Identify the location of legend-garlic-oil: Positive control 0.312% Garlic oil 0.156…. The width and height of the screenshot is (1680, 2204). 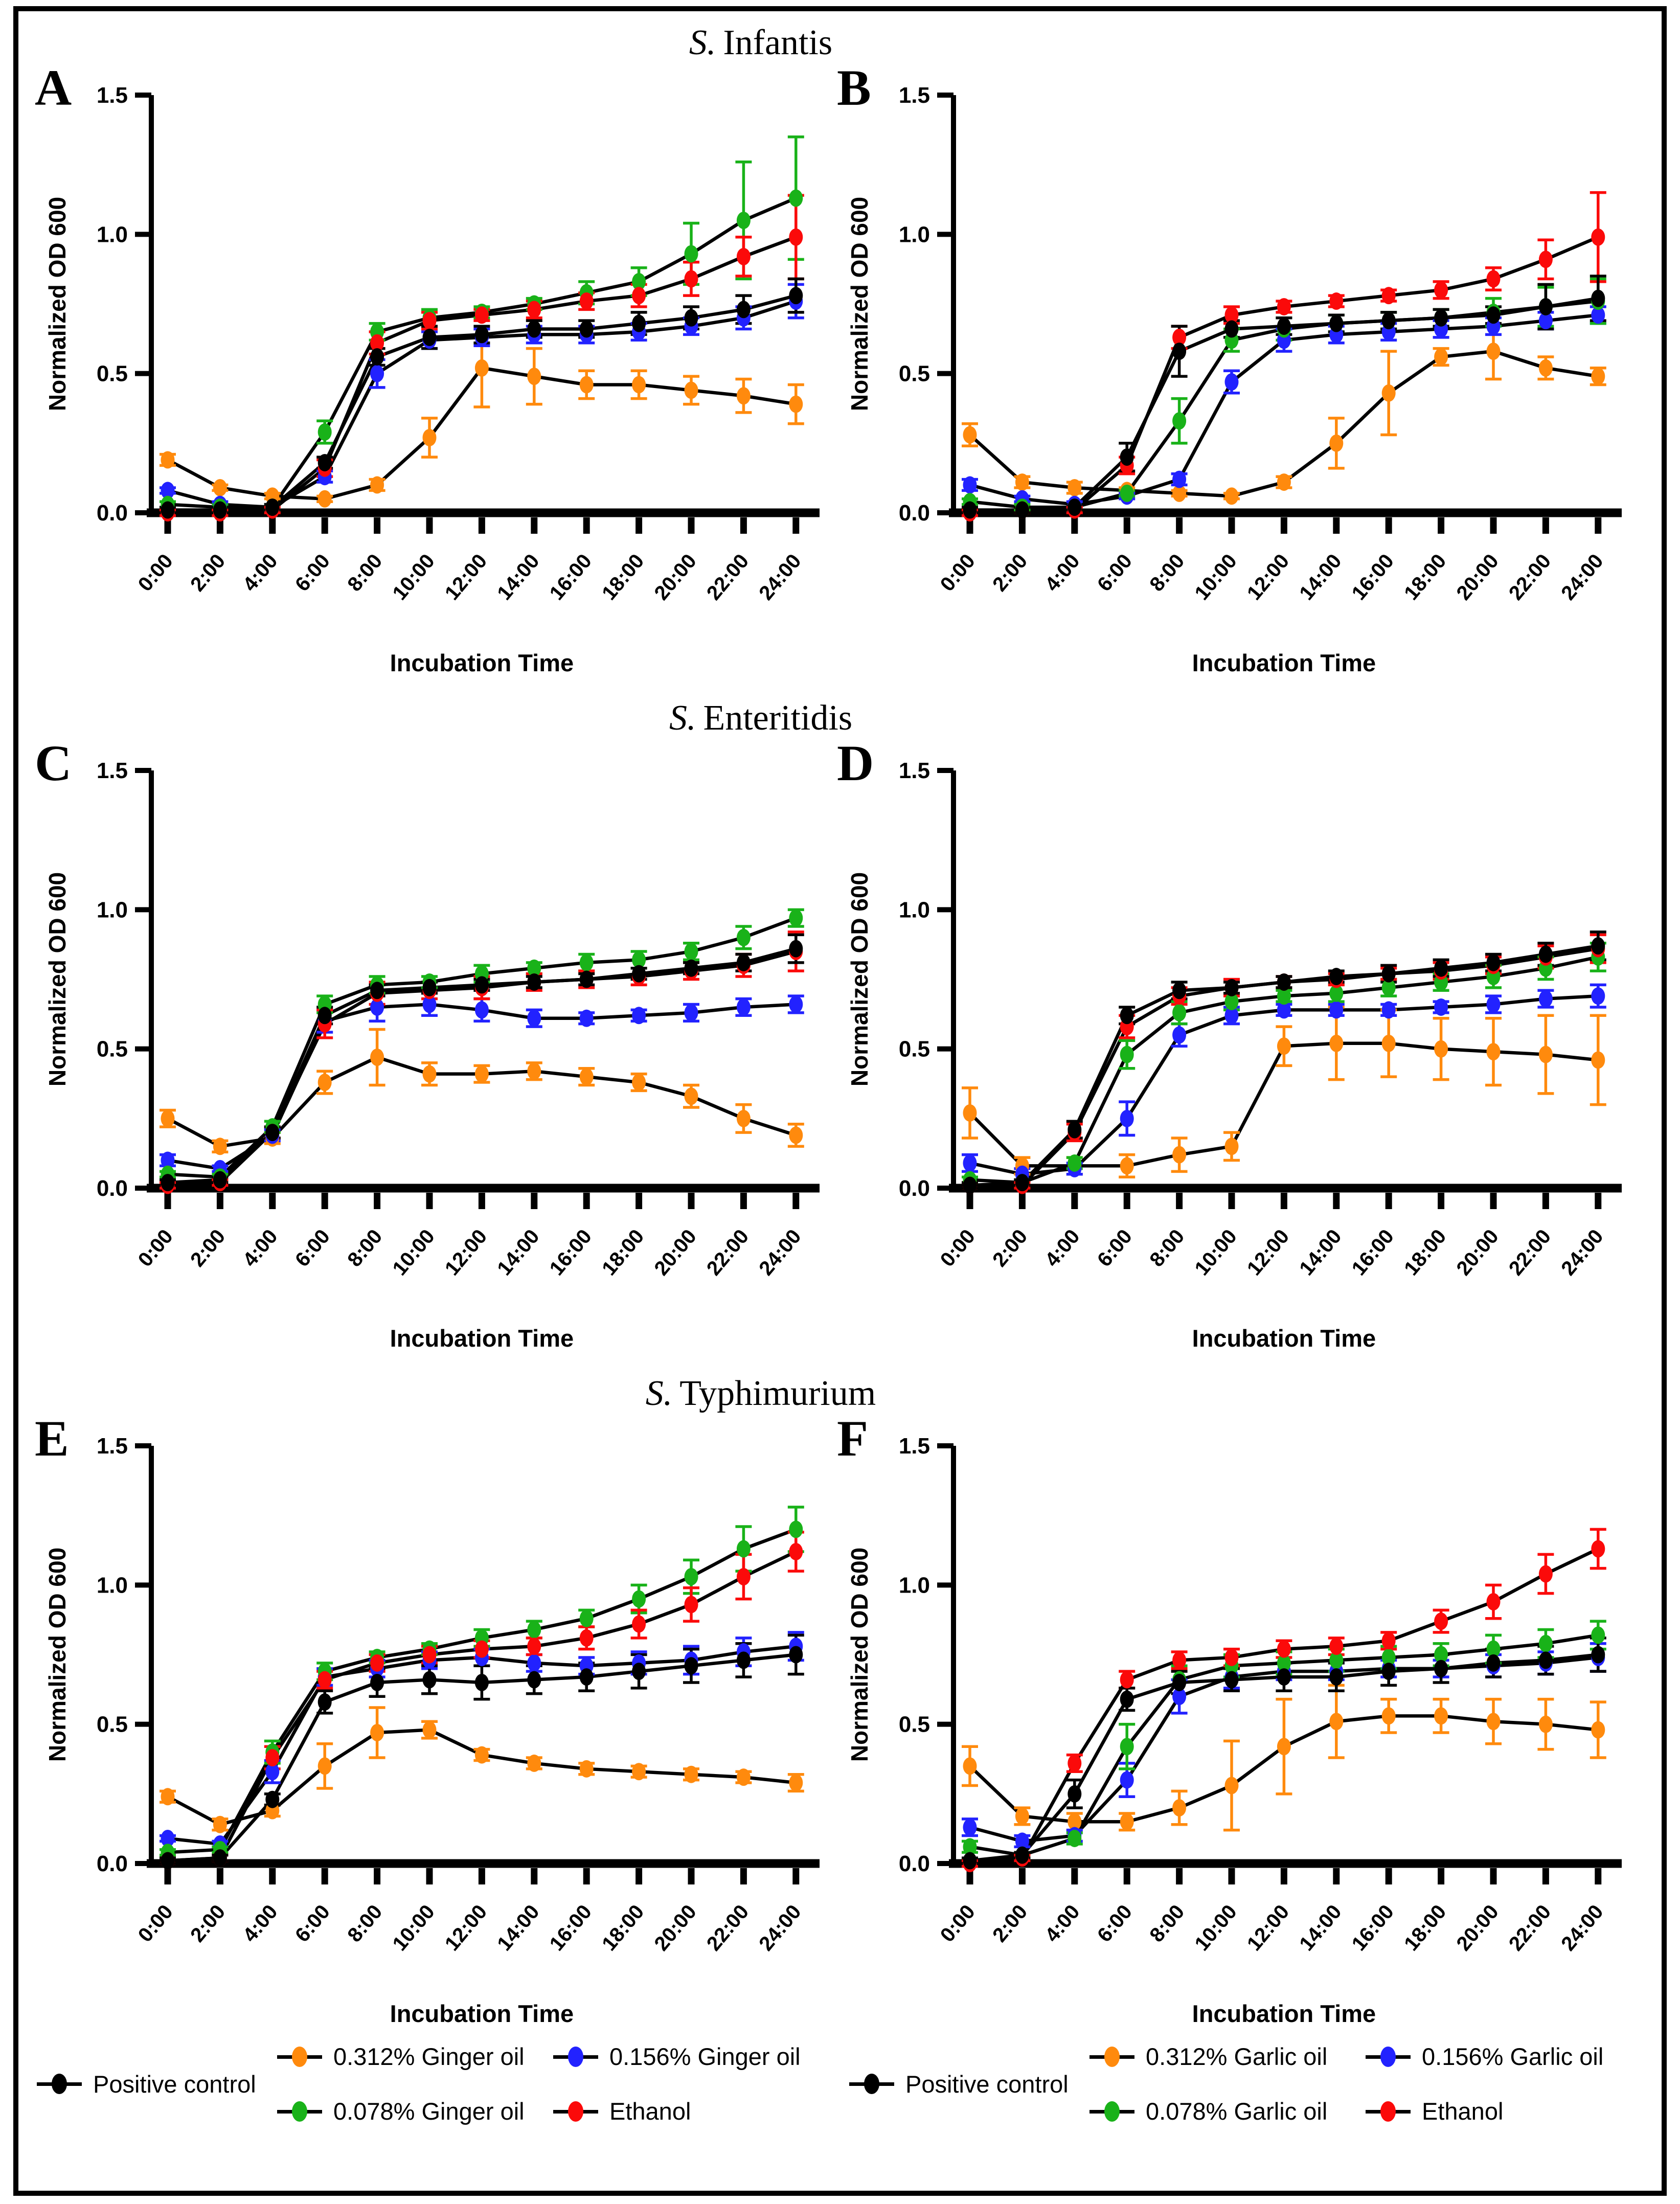
(1255, 2083).